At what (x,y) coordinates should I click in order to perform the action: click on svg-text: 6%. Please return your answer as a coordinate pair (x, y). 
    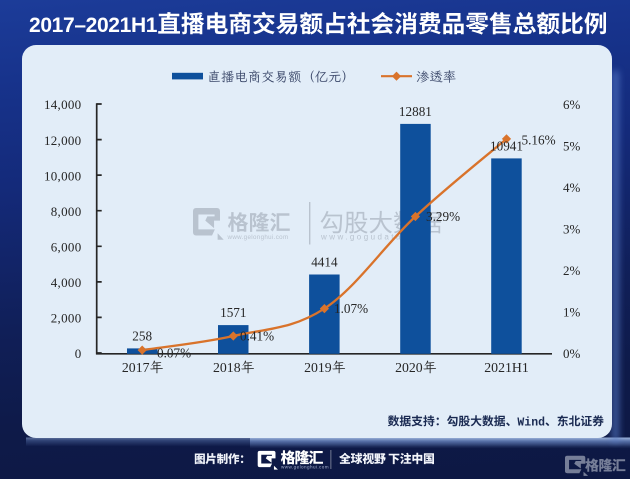
    Looking at the image, I should click on (572, 104).